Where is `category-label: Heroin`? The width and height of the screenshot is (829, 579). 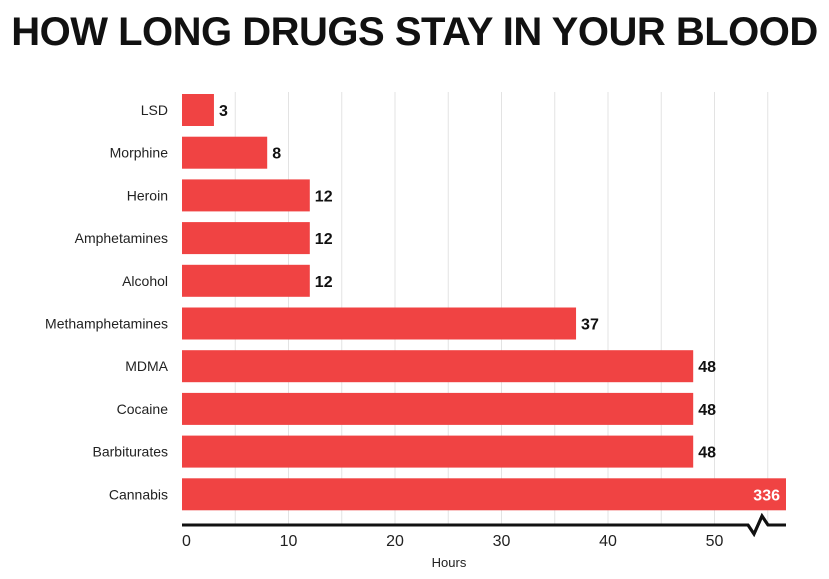
category-label: Heroin is located at coordinates (147, 195).